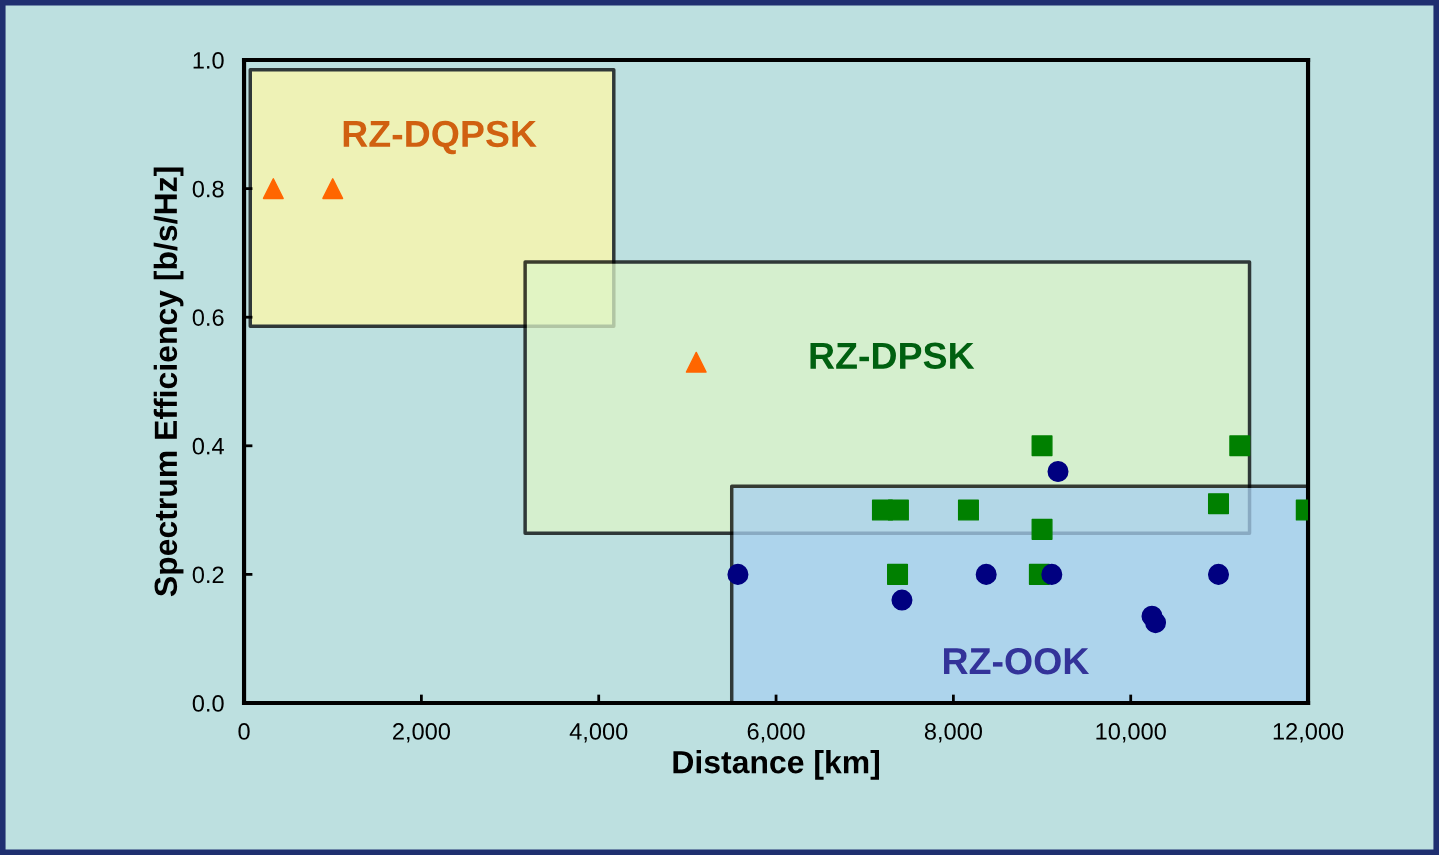  I want to click on y-tick-label: 1.0, so click(208, 60).